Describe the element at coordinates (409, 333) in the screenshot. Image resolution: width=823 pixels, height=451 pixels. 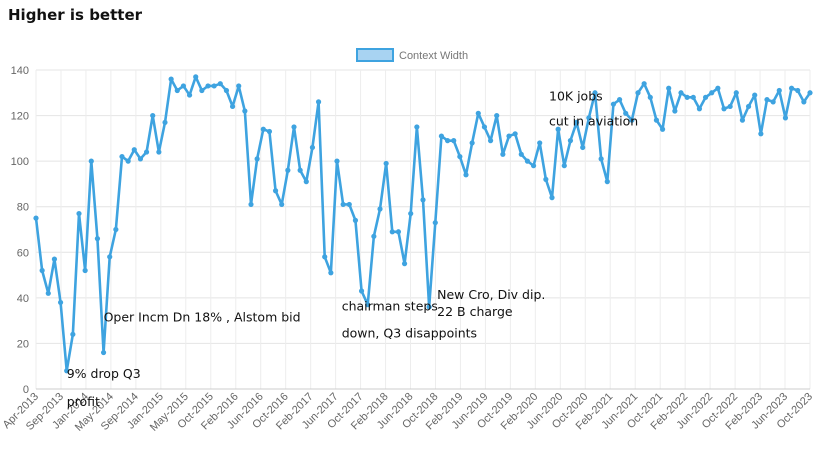
I see `annotation-text: down, Q3 disappoints` at that location.